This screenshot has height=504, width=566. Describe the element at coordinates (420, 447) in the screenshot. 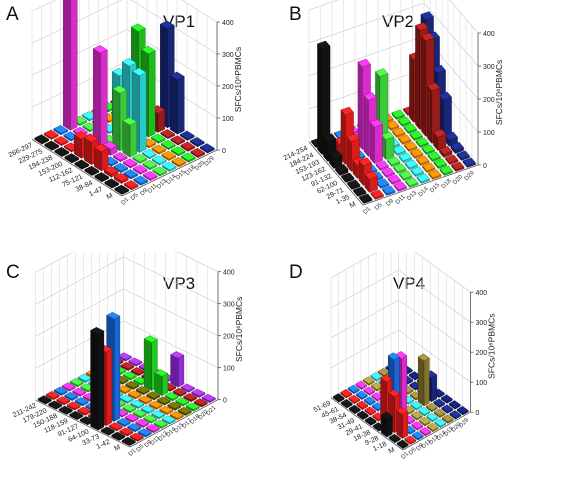

I see `donor-label: D9` at that location.